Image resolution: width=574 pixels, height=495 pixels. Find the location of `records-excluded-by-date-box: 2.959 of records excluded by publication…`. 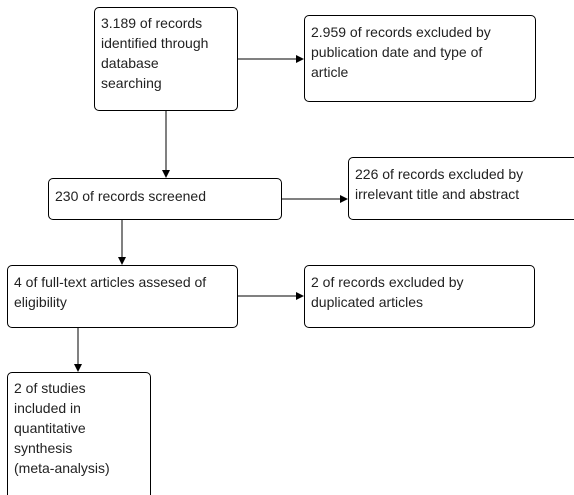

records-excluded-by-date-box: 2.959 of records excluded by publication… is located at coordinates (420, 58).